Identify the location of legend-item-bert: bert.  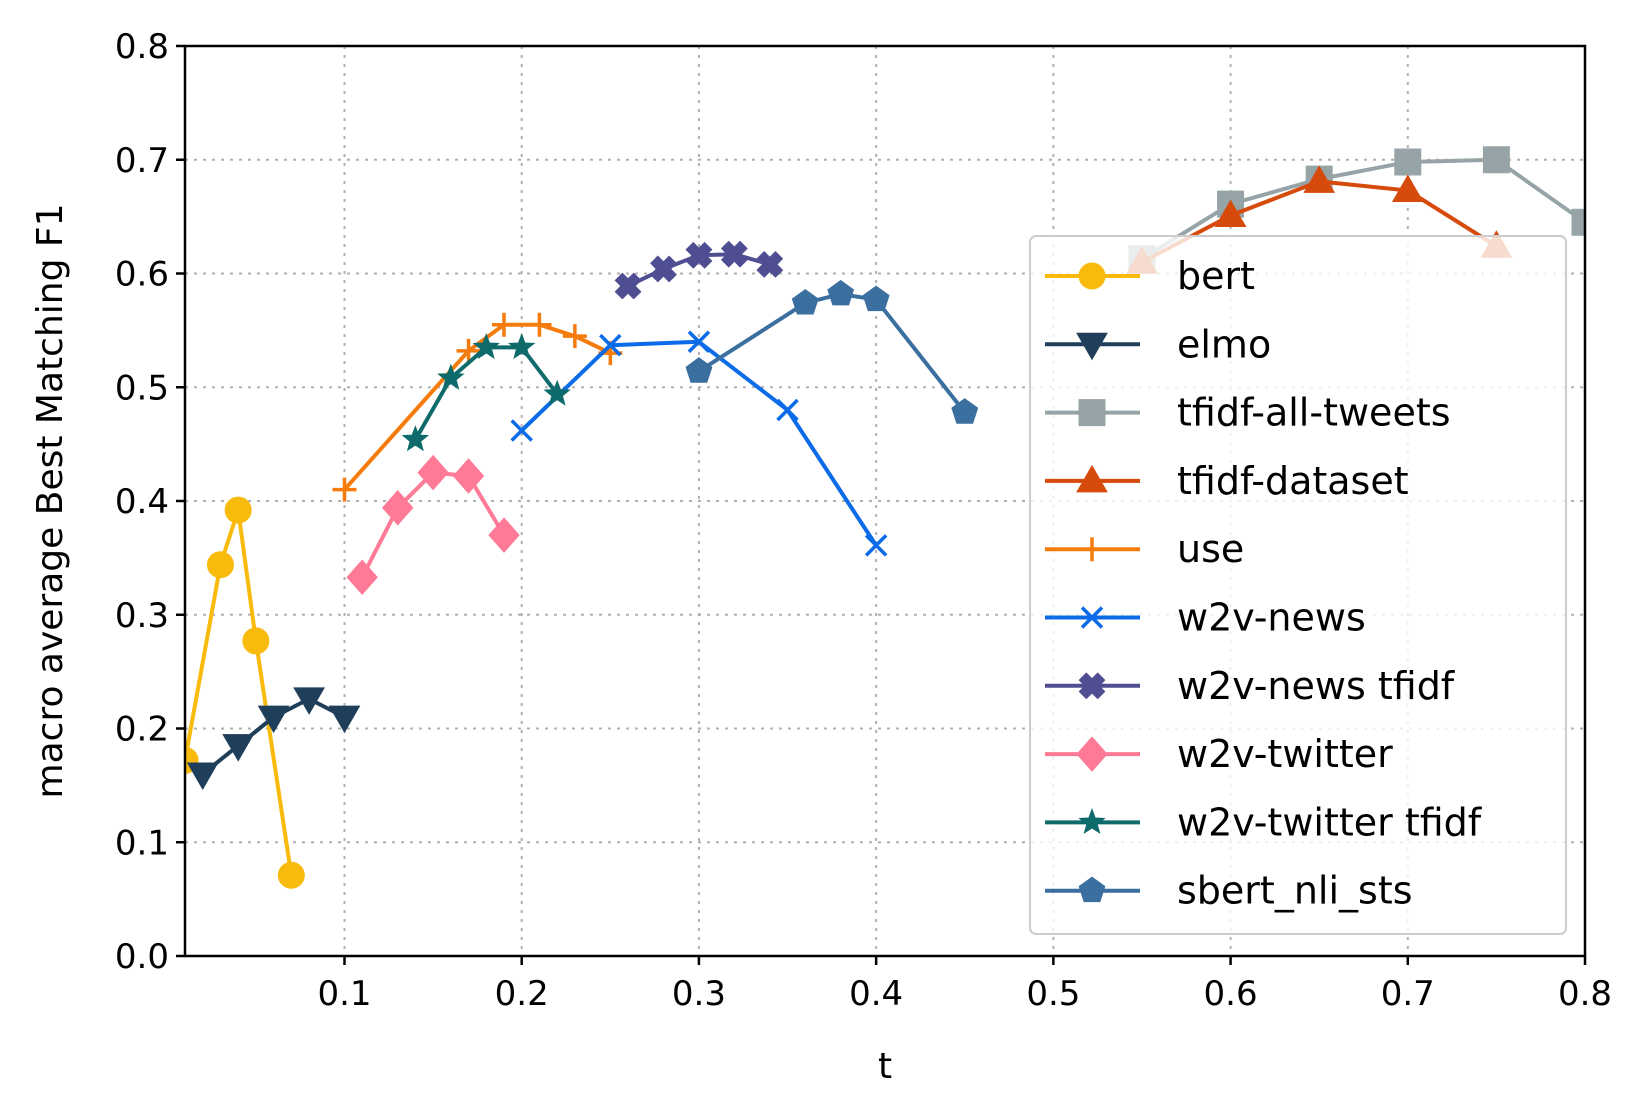
(1150, 276).